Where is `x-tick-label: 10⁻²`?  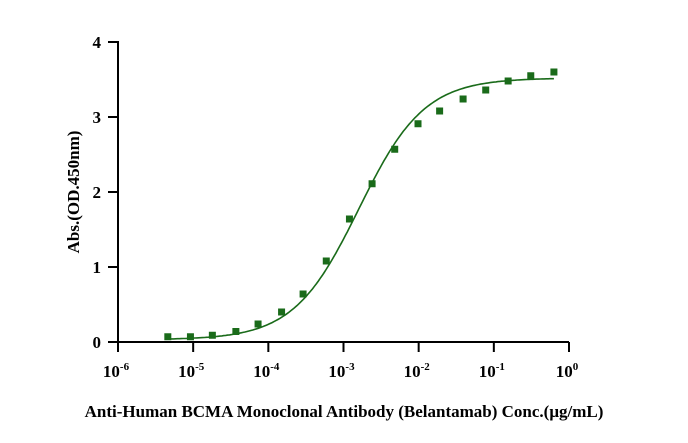 x-tick-label: 10⁻² is located at coordinates (417, 371).